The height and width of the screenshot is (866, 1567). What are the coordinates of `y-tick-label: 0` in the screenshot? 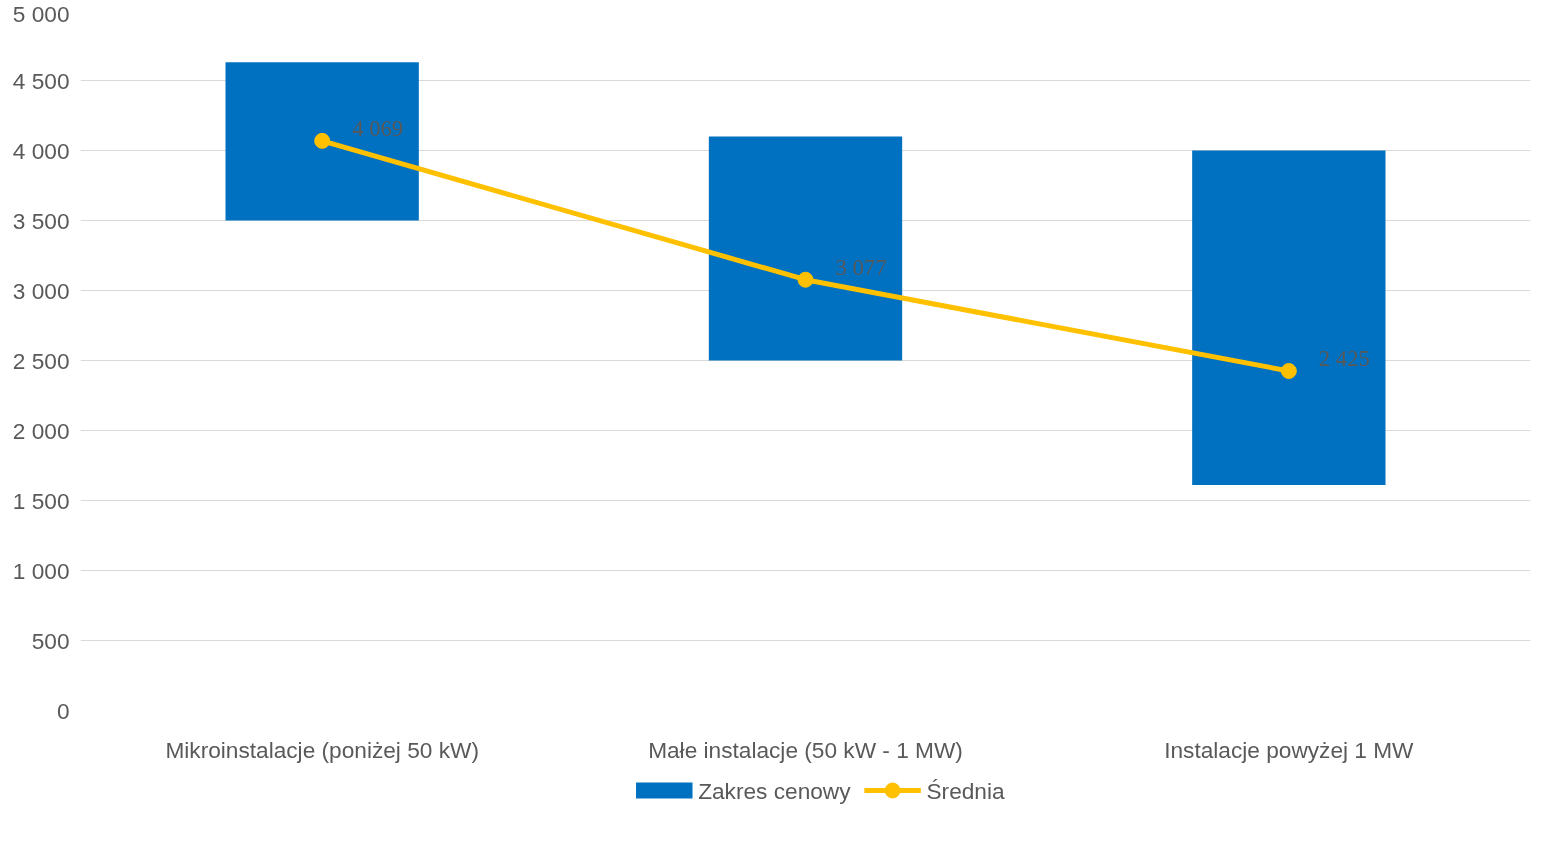 It's located at (63, 710).